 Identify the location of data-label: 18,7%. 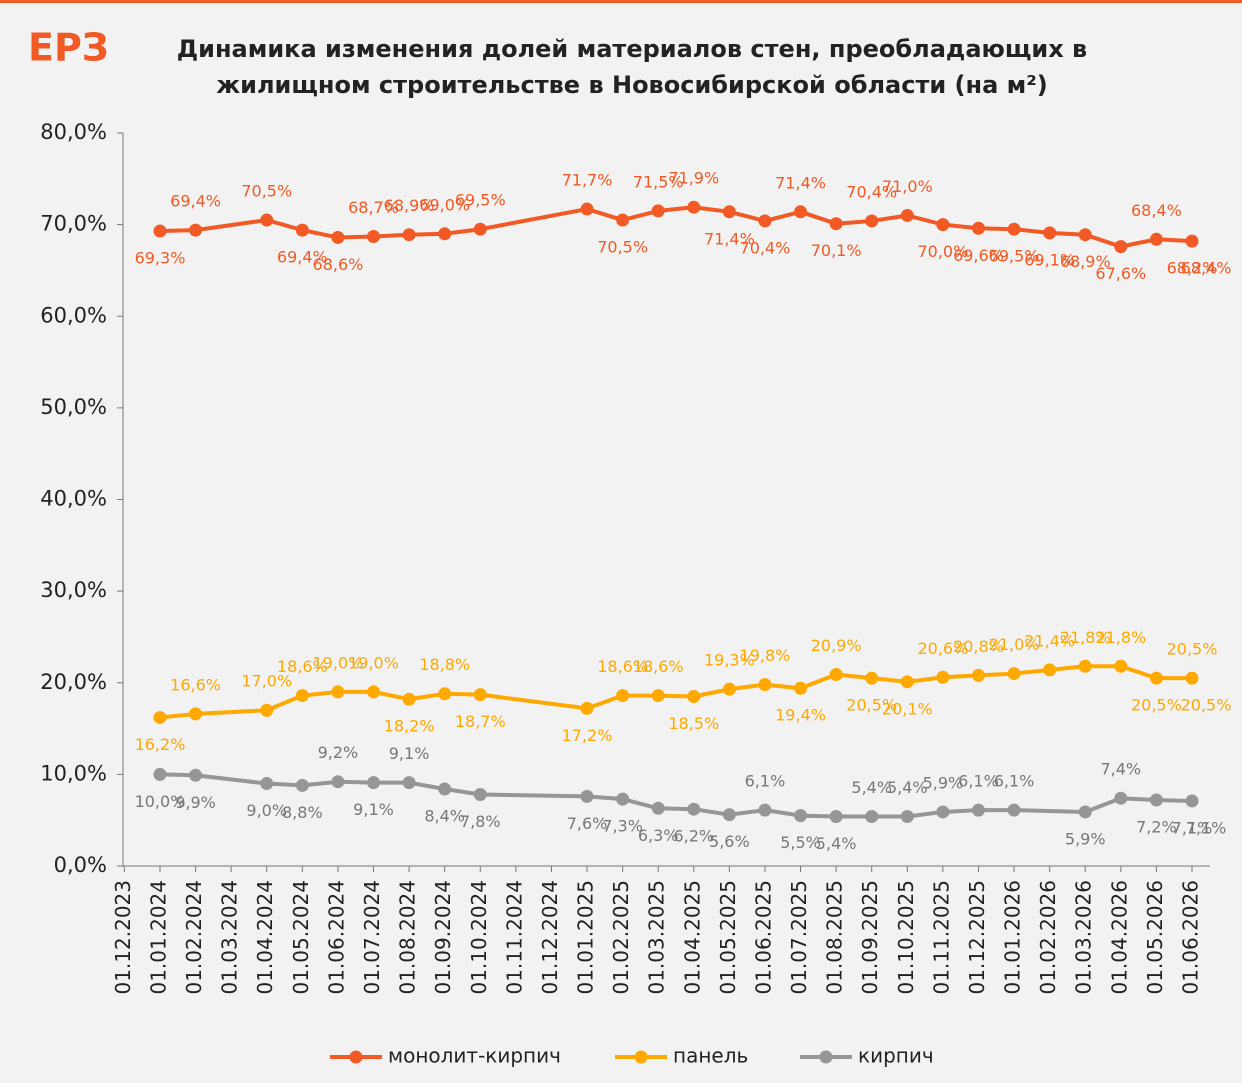
(480, 721).